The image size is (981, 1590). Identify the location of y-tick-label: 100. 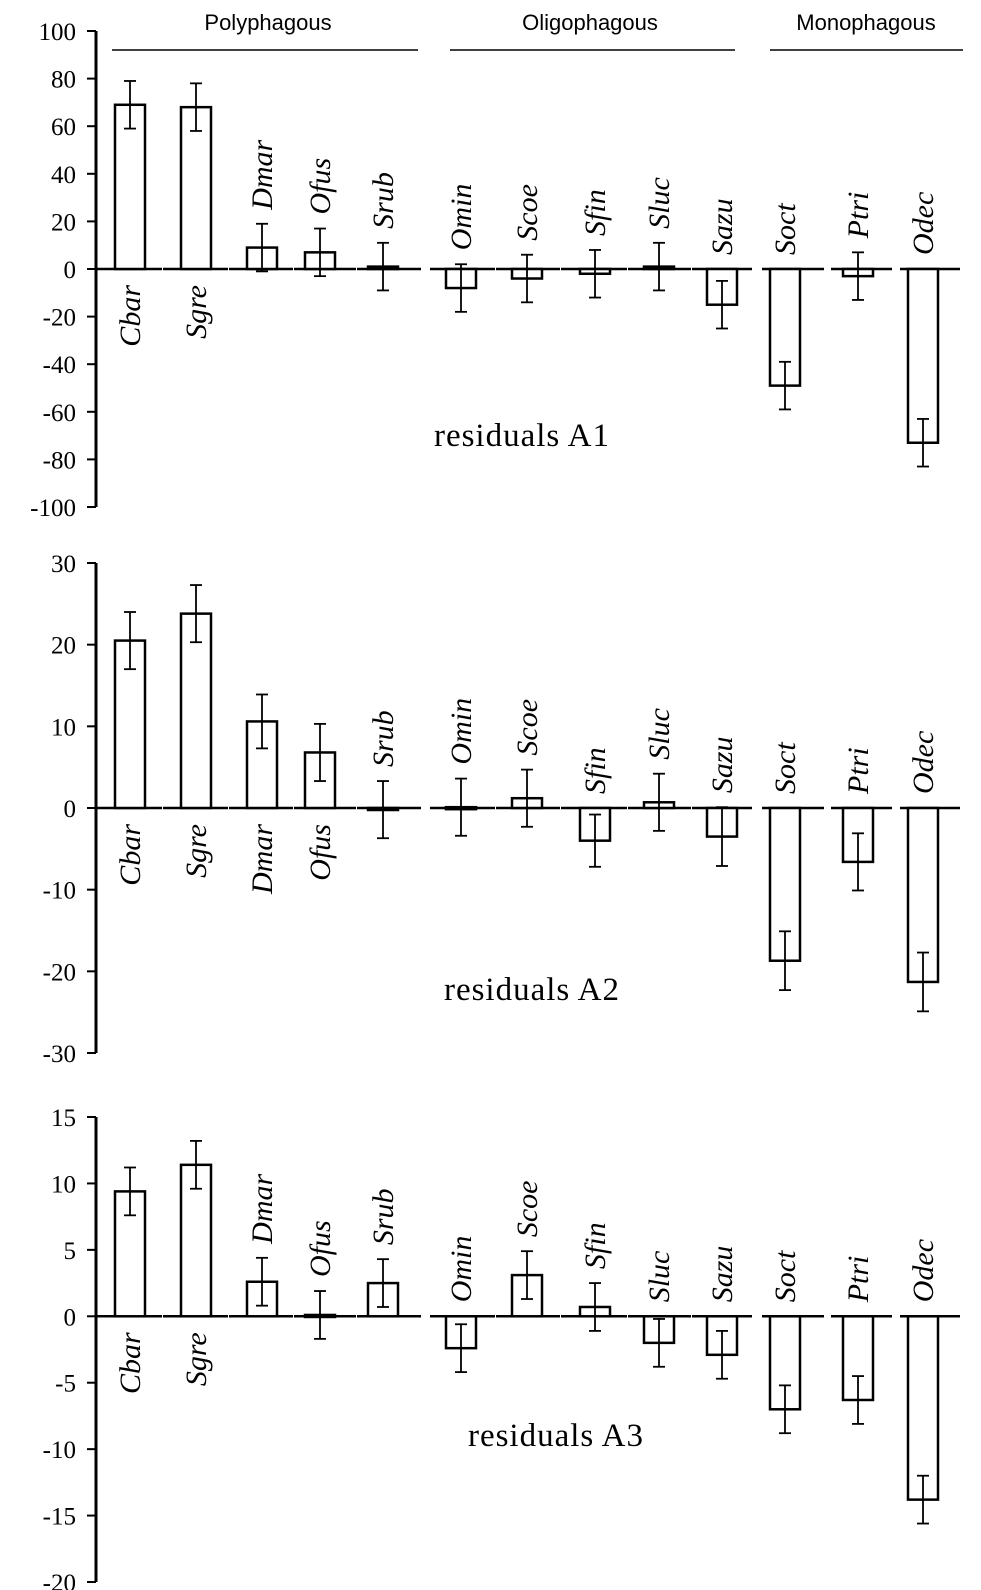
(58, 32).